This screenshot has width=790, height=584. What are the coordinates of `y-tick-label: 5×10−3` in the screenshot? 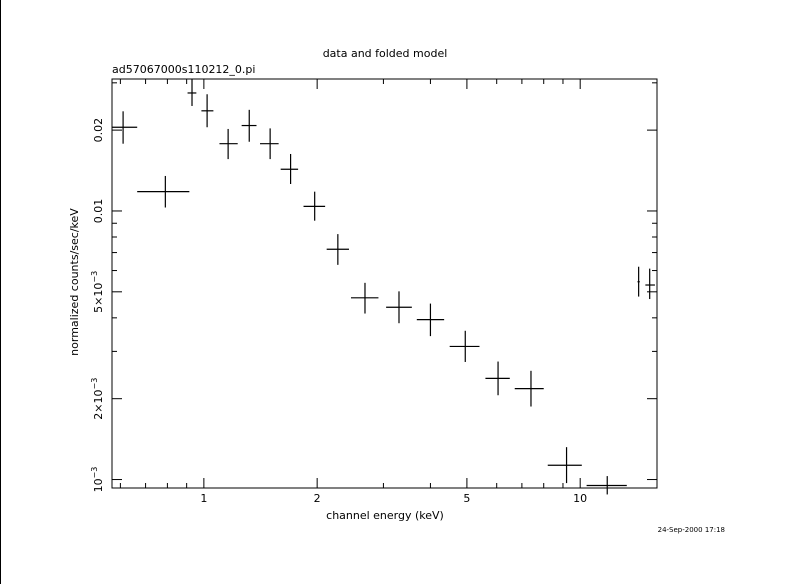 It's located at (97, 292).